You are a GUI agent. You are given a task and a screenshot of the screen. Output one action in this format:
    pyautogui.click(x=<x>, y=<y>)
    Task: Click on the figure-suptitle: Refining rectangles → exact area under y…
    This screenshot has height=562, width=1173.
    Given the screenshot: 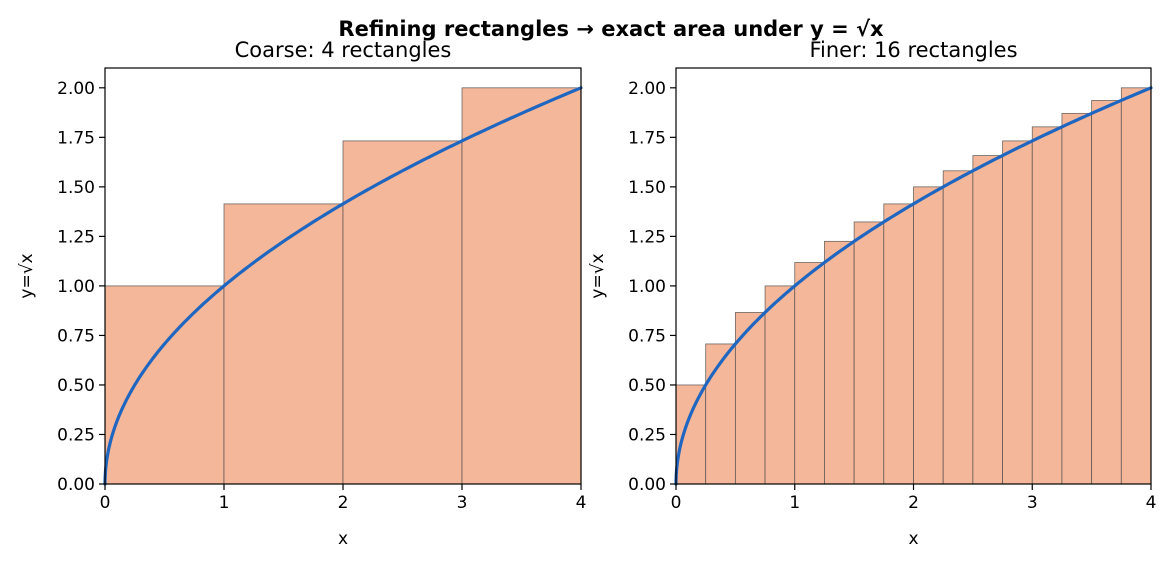 What is the action you would take?
    pyautogui.click(x=611, y=29)
    